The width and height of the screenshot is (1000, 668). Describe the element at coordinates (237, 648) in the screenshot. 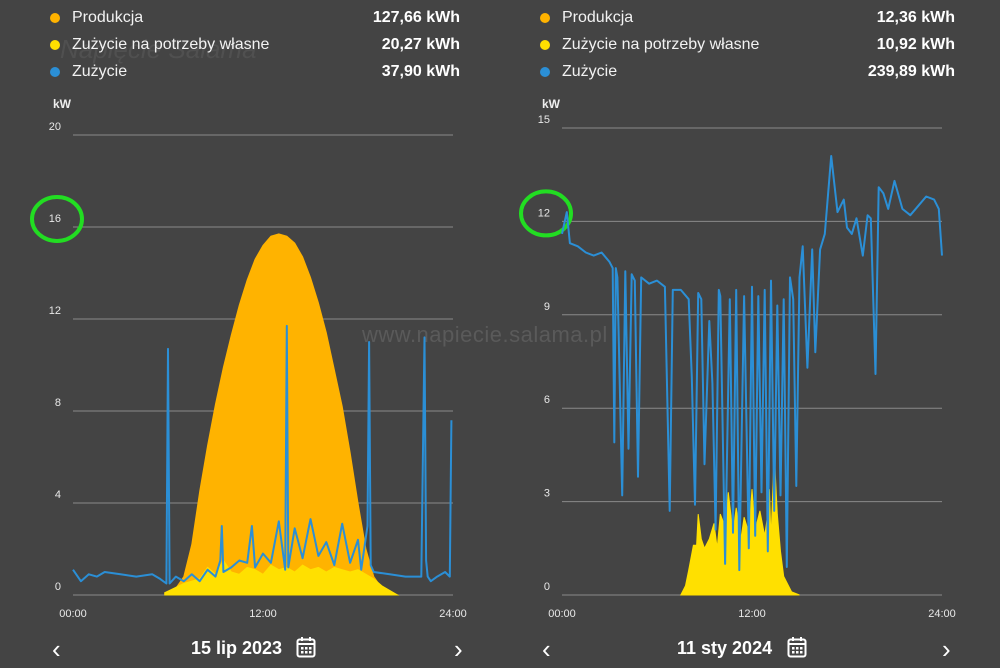

I see `date-label: 15 lip 2023` at that location.